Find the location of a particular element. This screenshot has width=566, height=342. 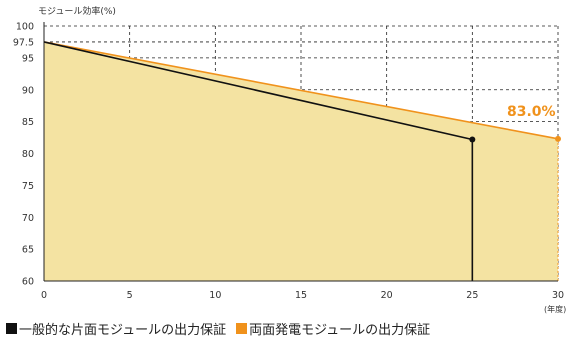

x-tick-label: 10 is located at coordinates (215, 295).